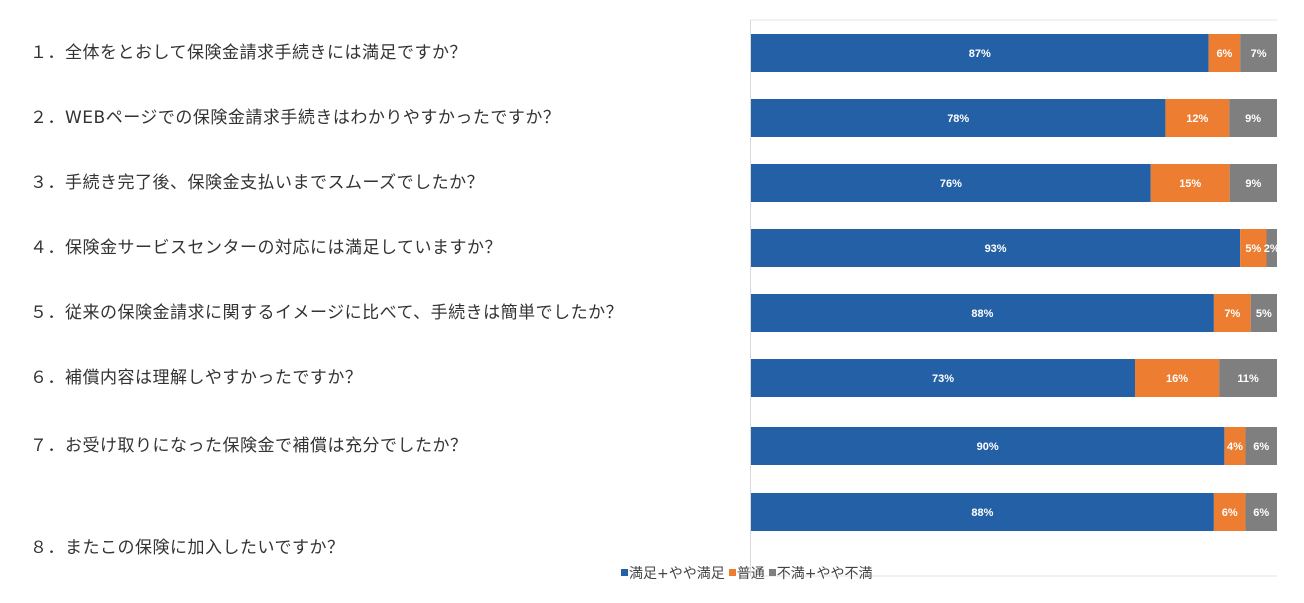 This screenshot has width=1304, height=603. What do you see at coordinates (266, 248) in the screenshot?
I see `question-label: ４．保険金サービスセンターの対応には満足していますか？` at bounding box center [266, 248].